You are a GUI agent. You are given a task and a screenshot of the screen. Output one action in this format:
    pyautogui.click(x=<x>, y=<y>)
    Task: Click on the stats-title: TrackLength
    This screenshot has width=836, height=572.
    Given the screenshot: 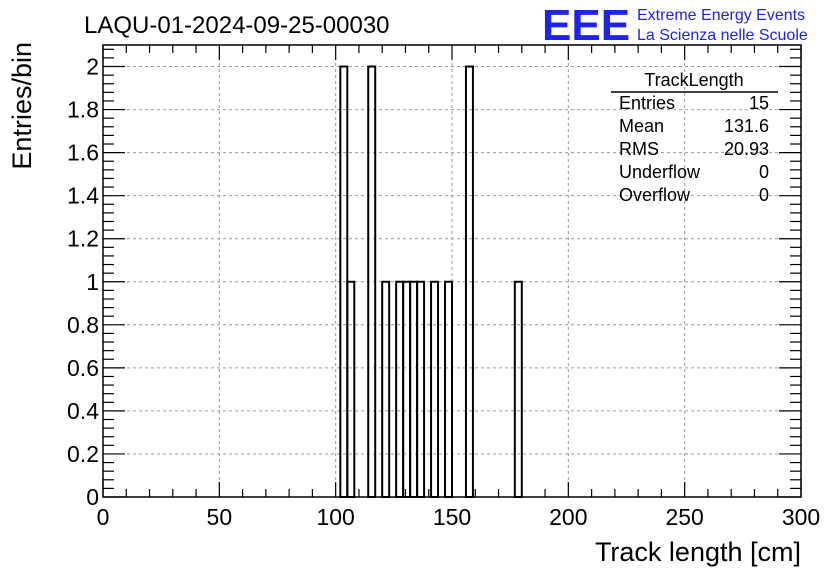 What is the action you would take?
    pyautogui.click(x=693, y=80)
    